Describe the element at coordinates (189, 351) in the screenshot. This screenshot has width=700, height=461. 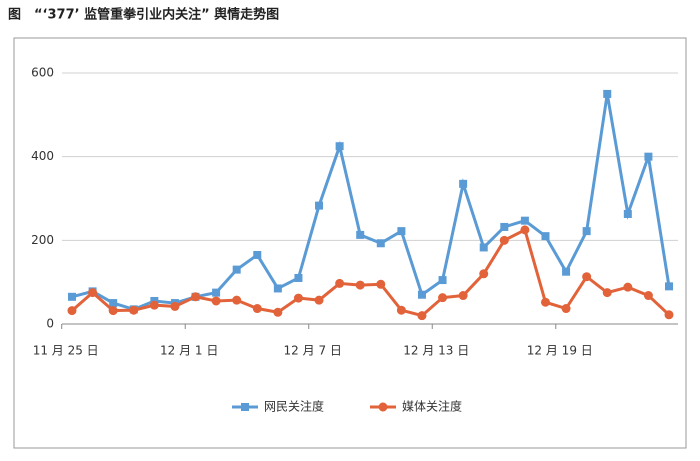
I see `x-tick-label: 12 月 1 日` at that location.